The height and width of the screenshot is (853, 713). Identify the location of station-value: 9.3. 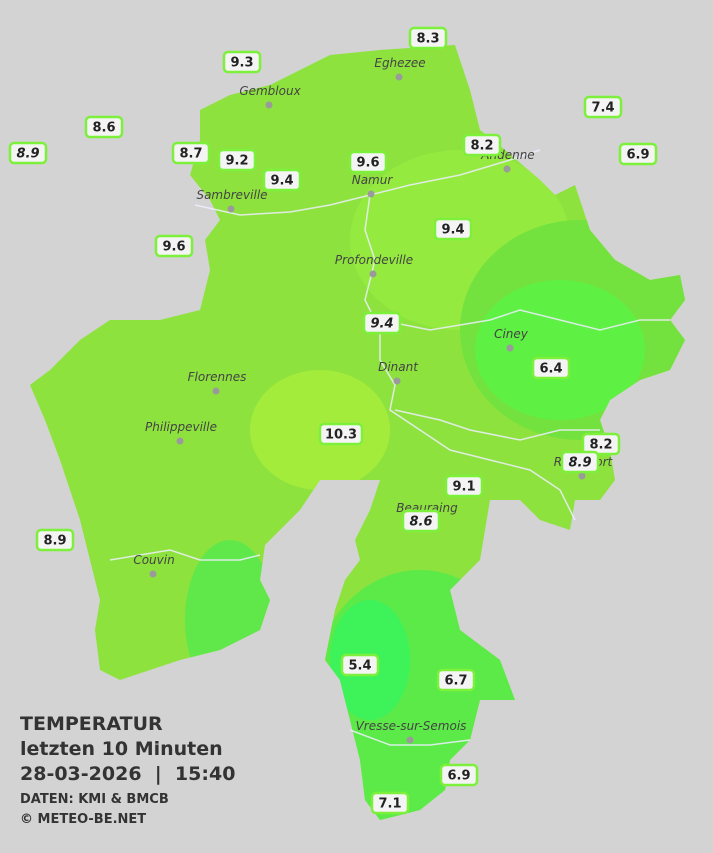
(241, 63).